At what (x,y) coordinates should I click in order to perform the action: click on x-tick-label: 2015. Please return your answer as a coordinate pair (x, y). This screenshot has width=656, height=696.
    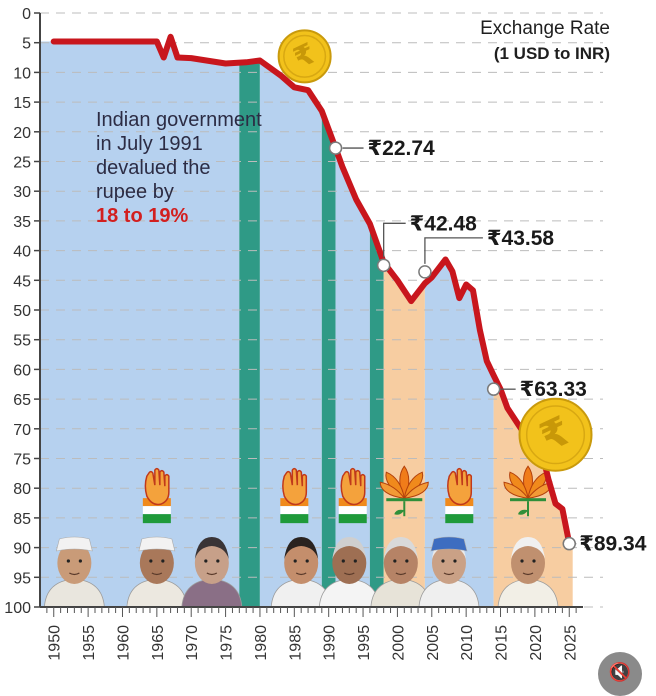
    Looking at the image, I should click on (502, 643).